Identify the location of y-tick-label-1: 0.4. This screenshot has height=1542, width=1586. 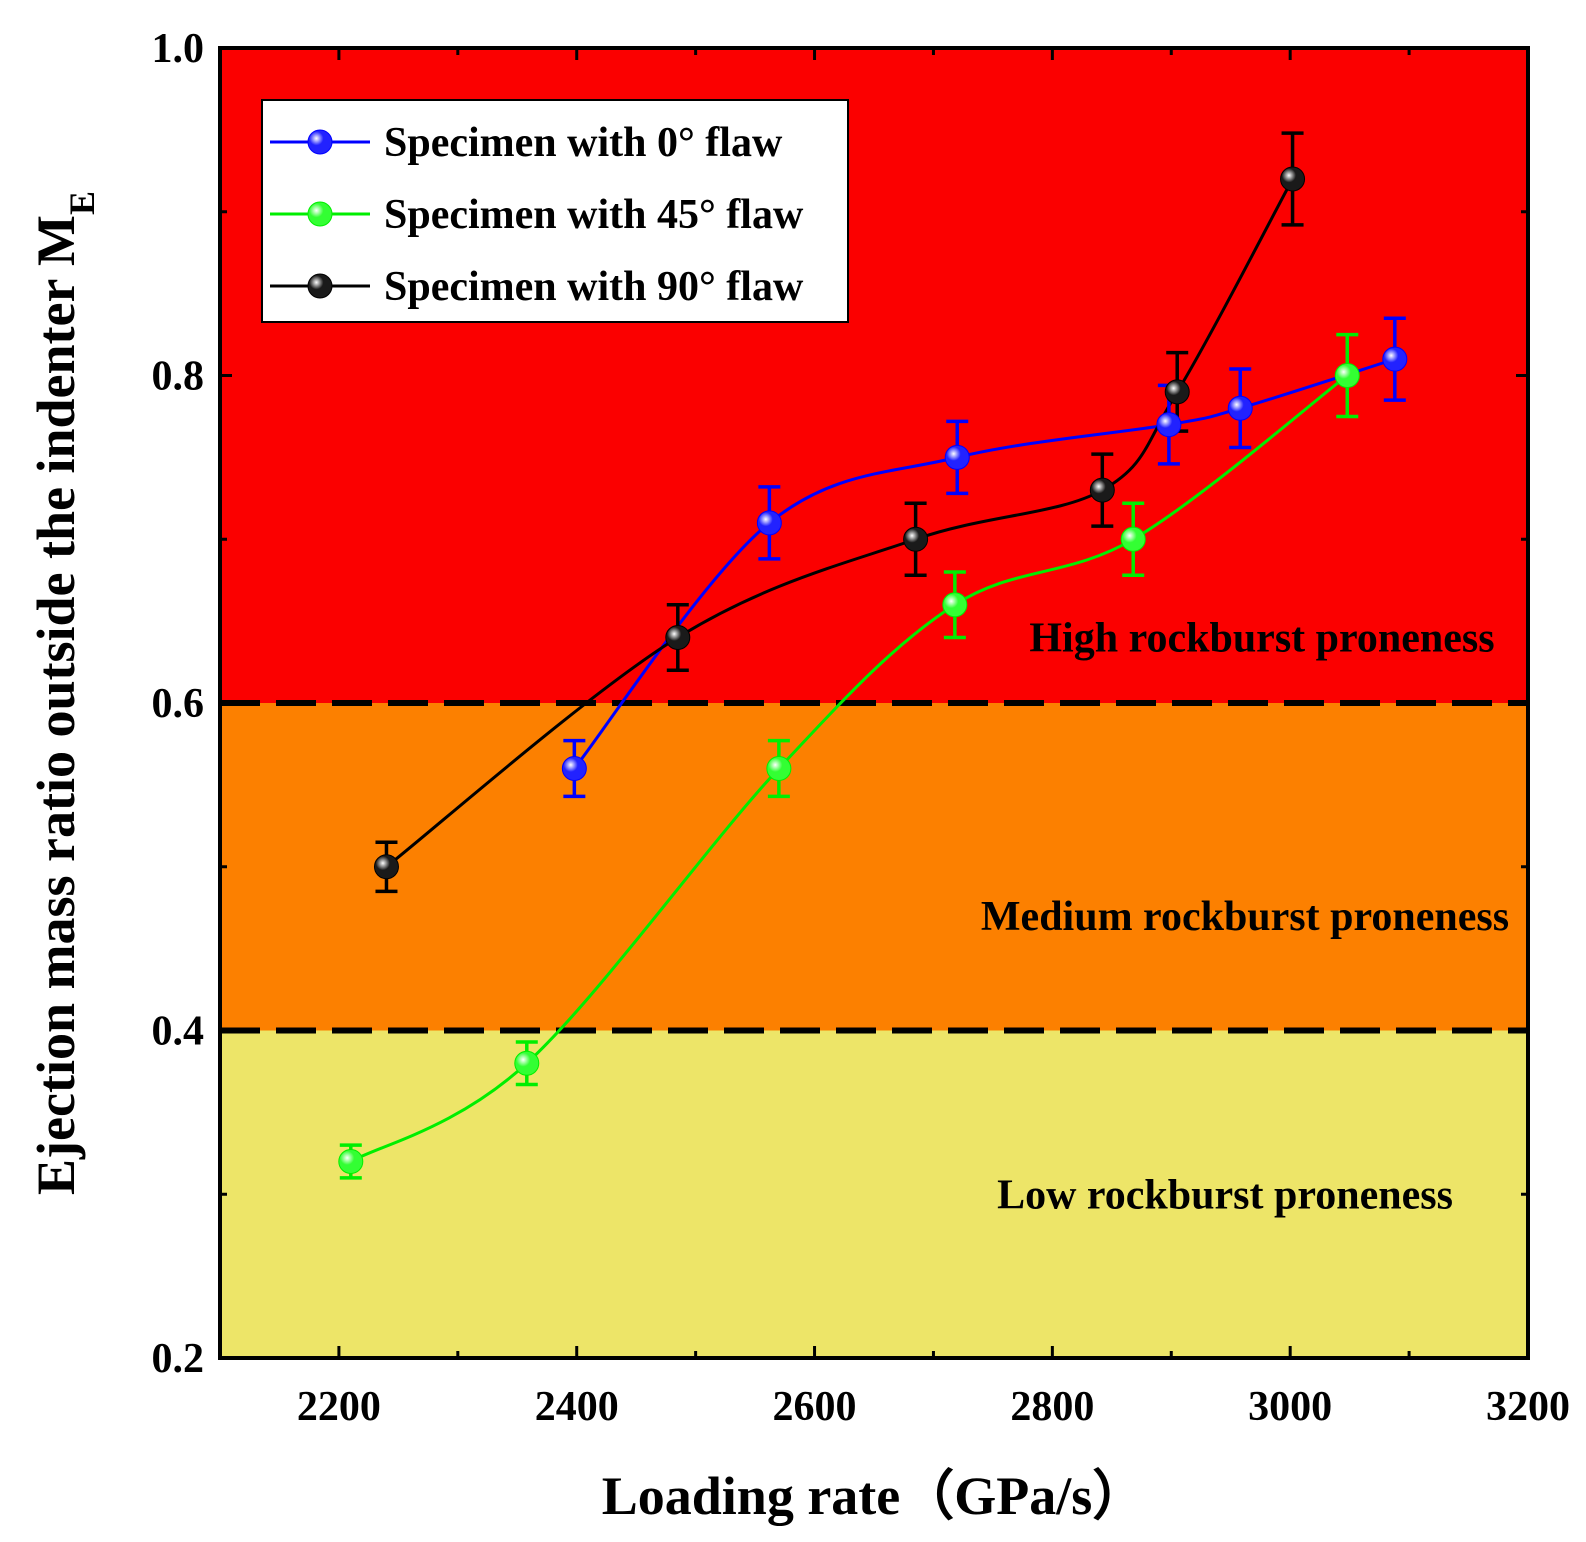
(178, 1032).